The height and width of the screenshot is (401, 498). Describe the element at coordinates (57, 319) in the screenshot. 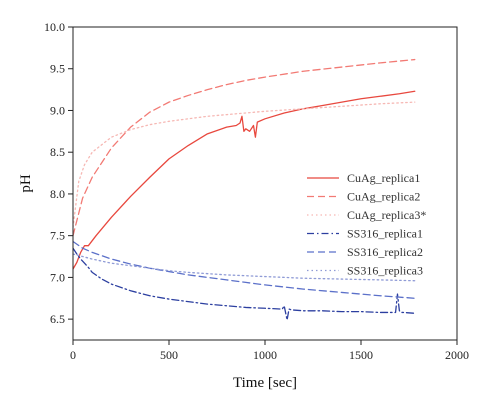

I see `y-tick-label: 6.5` at that location.